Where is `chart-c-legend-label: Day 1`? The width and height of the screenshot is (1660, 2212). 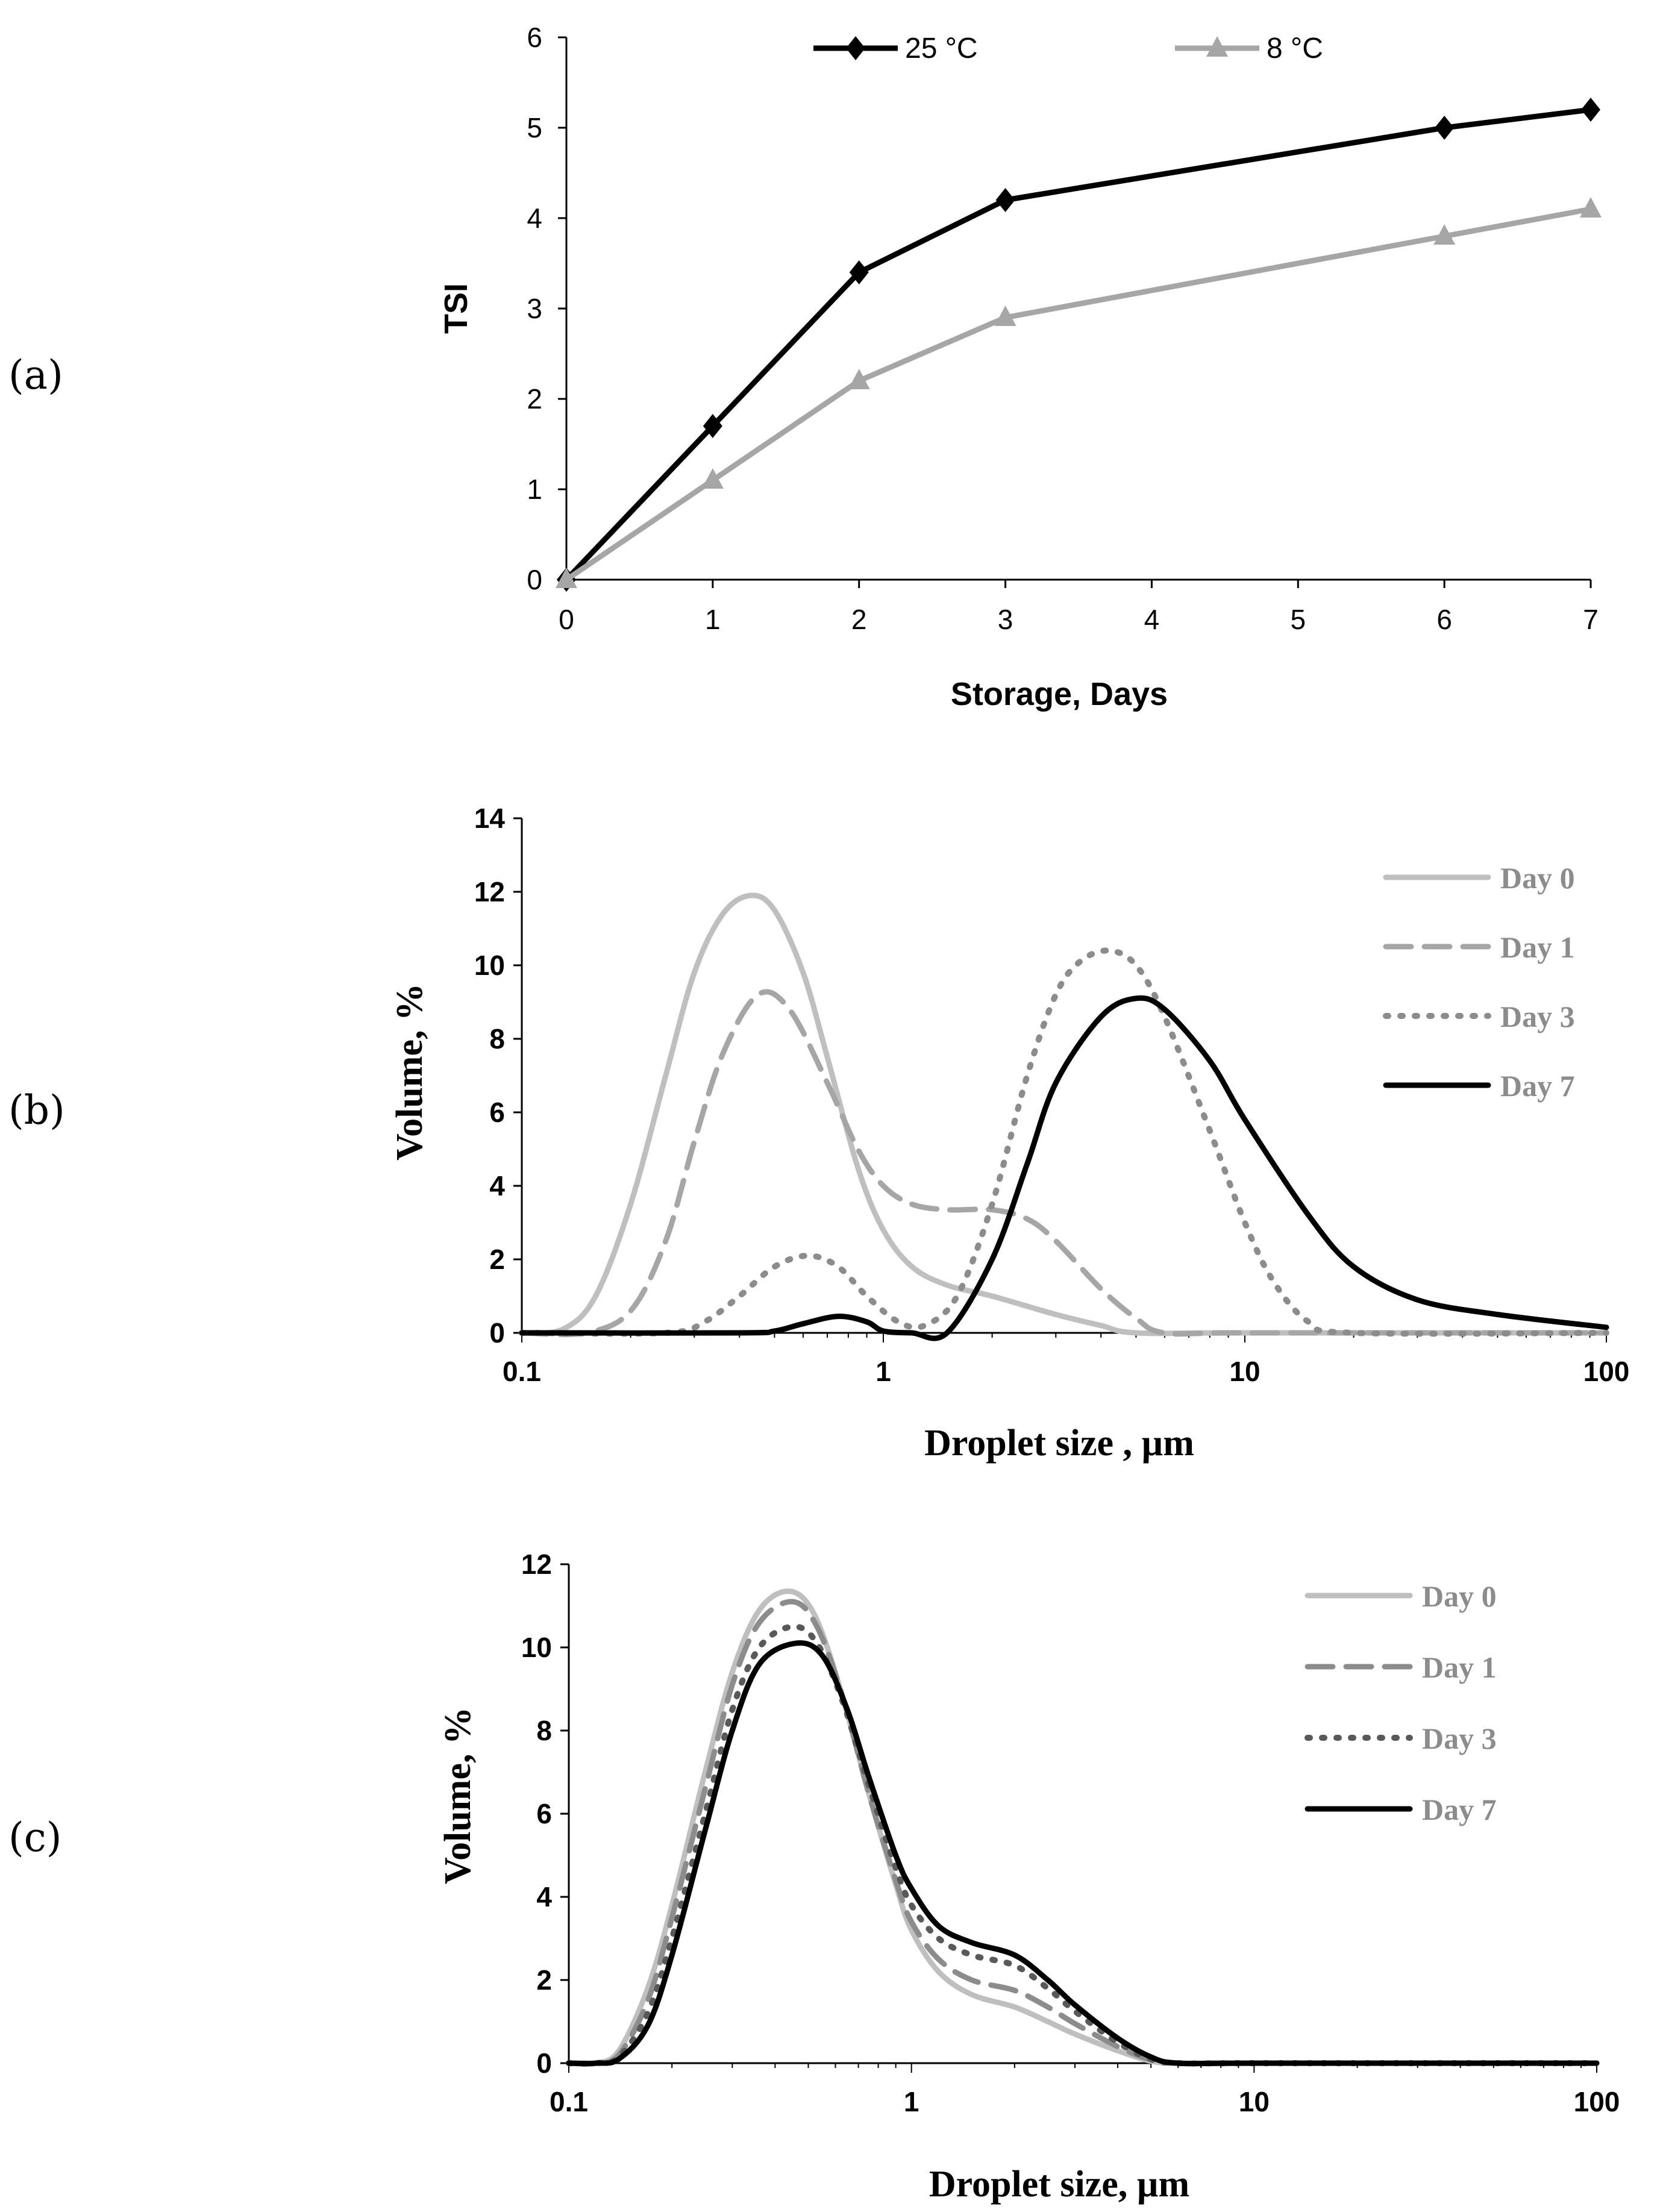
chart-c-legend-label: Day 1 is located at coordinates (1459, 1667).